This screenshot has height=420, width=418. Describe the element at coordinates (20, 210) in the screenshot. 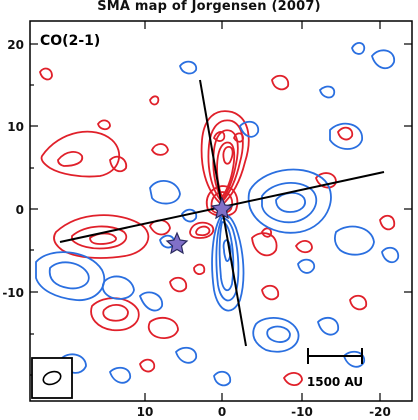

I see `y-tick-label: 0` at that location.